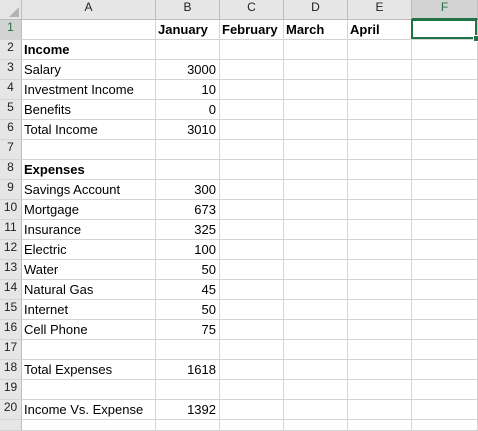  I want to click on cell-january-value: 1392, so click(188, 410).